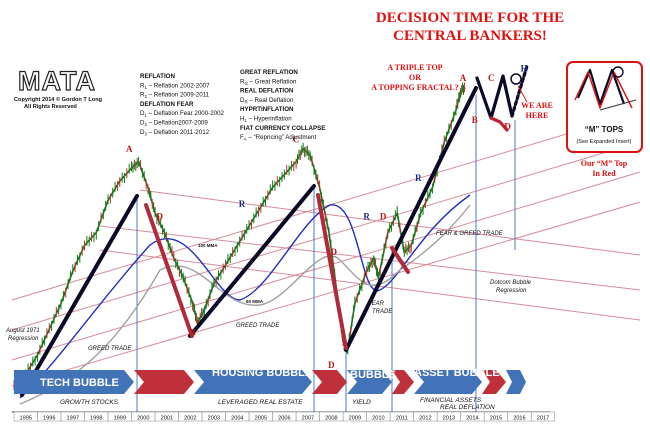 This screenshot has height=430, width=650. Describe the element at coordinates (470, 36) in the screenshot. I see `headline-line-2: CENTRAL BANKERS!` at that location.